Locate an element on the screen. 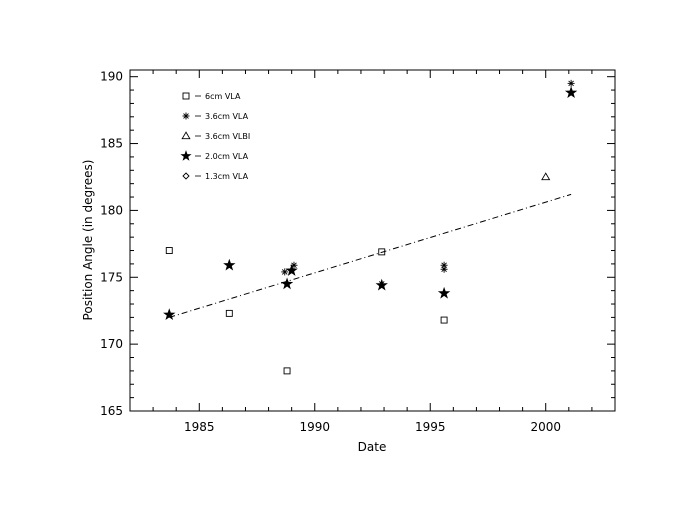 The image size is (687, 510). x-tick-label: 1995 is located at coordinates (430, 427).